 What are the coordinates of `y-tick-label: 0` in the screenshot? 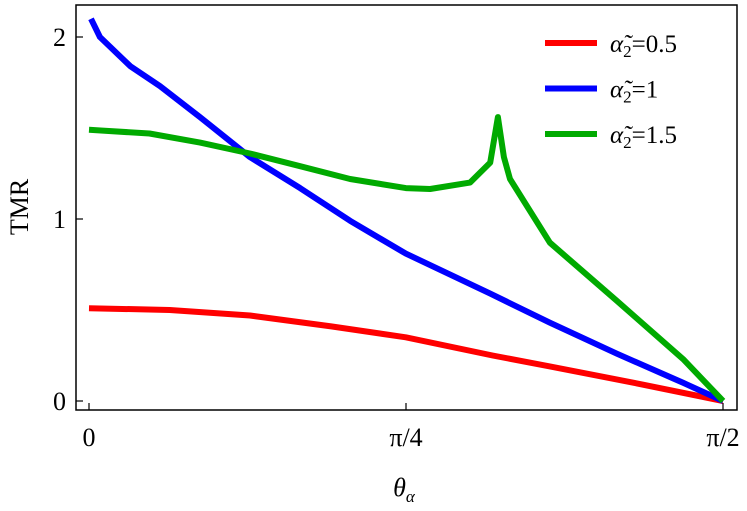 It's located at (59, 401).